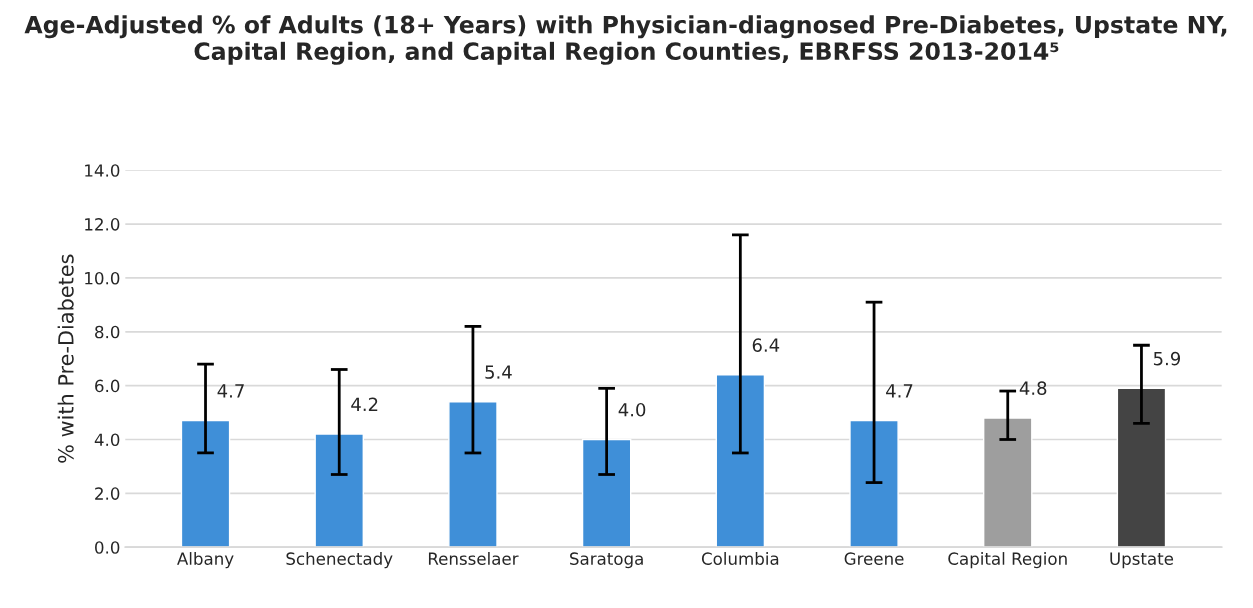 The image size is (1253, 608). Describe the element at coordinates (107, 332) in the screenshot. I see `y-tick-label: 8.0` at that location.